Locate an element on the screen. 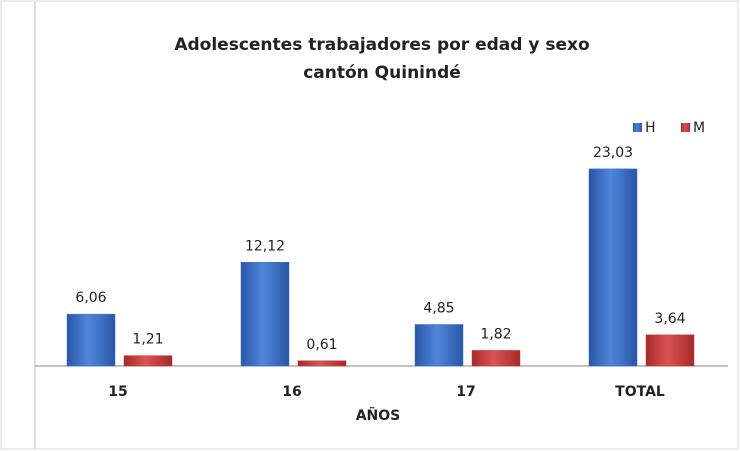  x-tick-label: 16 is located at coordinates (291, 392).